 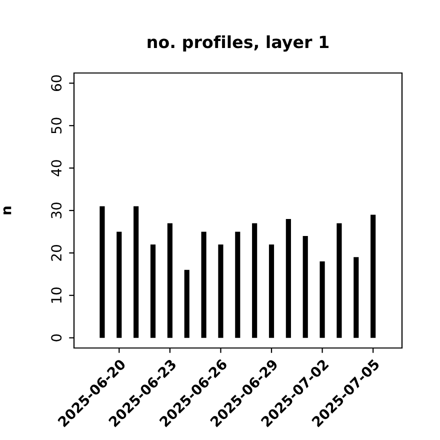 I want to click on y-tick-label: 0, so click(x=56, y=338).